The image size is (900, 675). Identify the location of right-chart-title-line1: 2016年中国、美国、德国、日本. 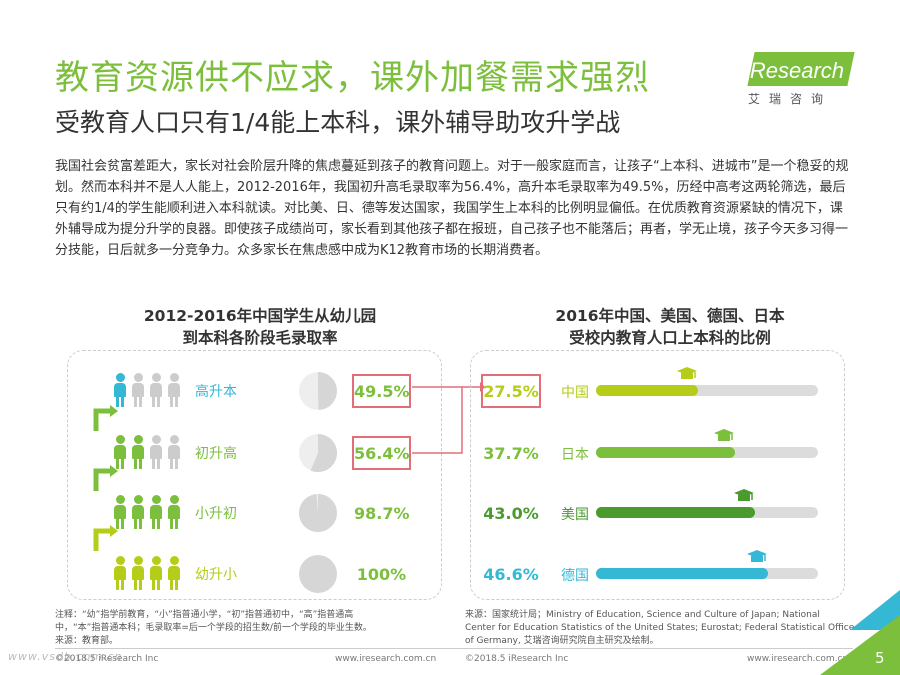
(670, 316).